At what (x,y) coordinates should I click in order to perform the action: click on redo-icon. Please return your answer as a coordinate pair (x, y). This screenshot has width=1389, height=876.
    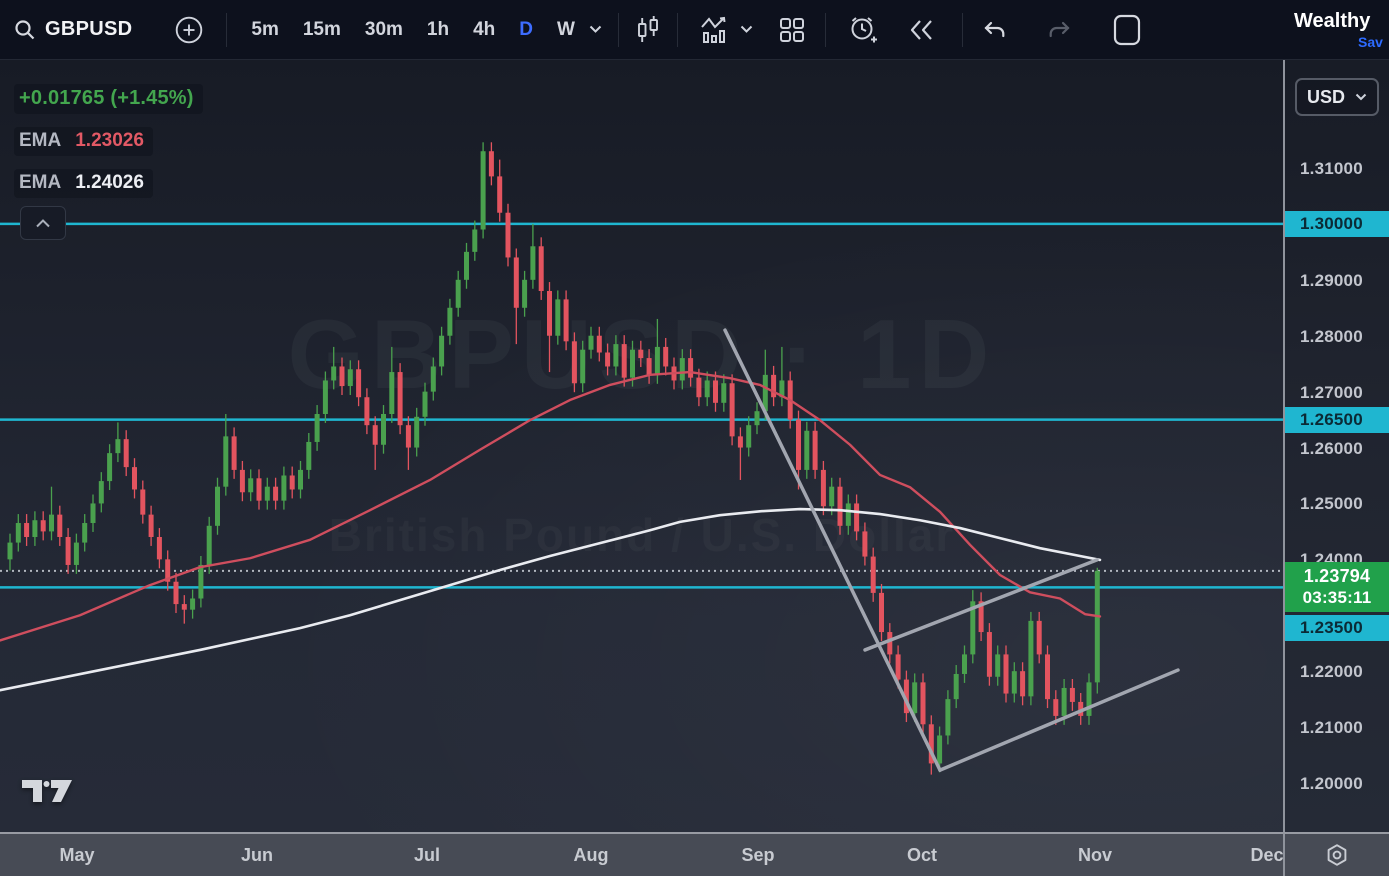
    Looking at the image, I should click on (1059, 30).